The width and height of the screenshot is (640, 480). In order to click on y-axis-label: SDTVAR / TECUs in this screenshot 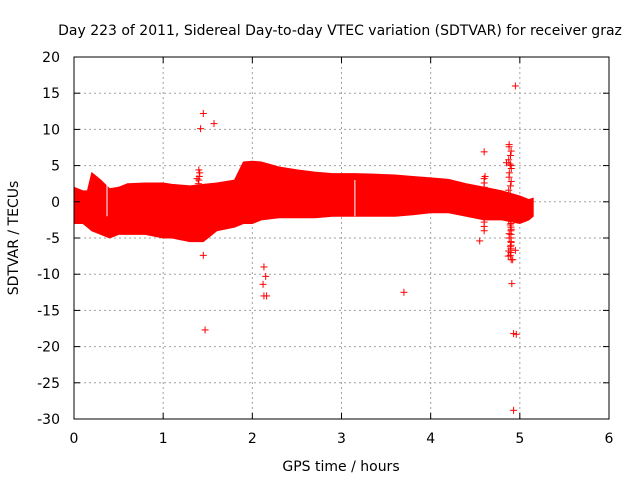, I will do `click(14, 238)`.